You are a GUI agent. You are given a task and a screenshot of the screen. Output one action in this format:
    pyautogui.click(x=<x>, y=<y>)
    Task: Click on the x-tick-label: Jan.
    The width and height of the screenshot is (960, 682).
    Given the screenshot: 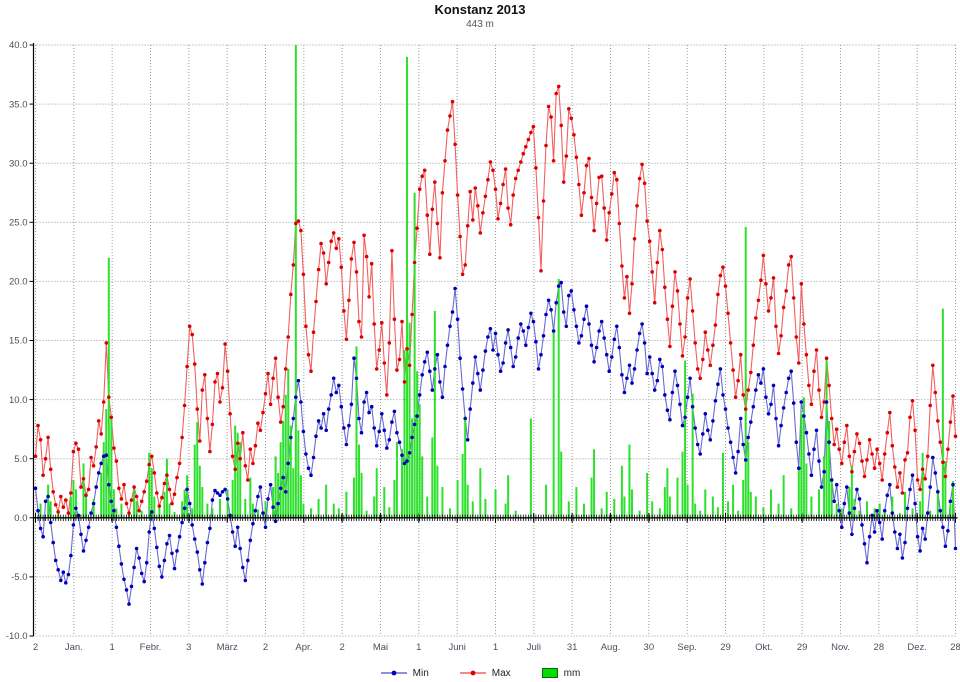 What is the action you would take?
    pyautogui.click(x=74, y=647)
    